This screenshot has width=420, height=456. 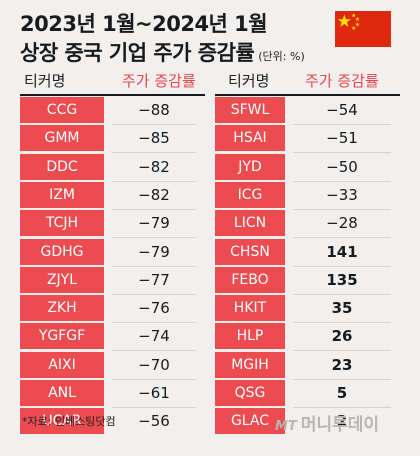 I want to click on right-change-chsn: 141, so click(x=342, y=251).